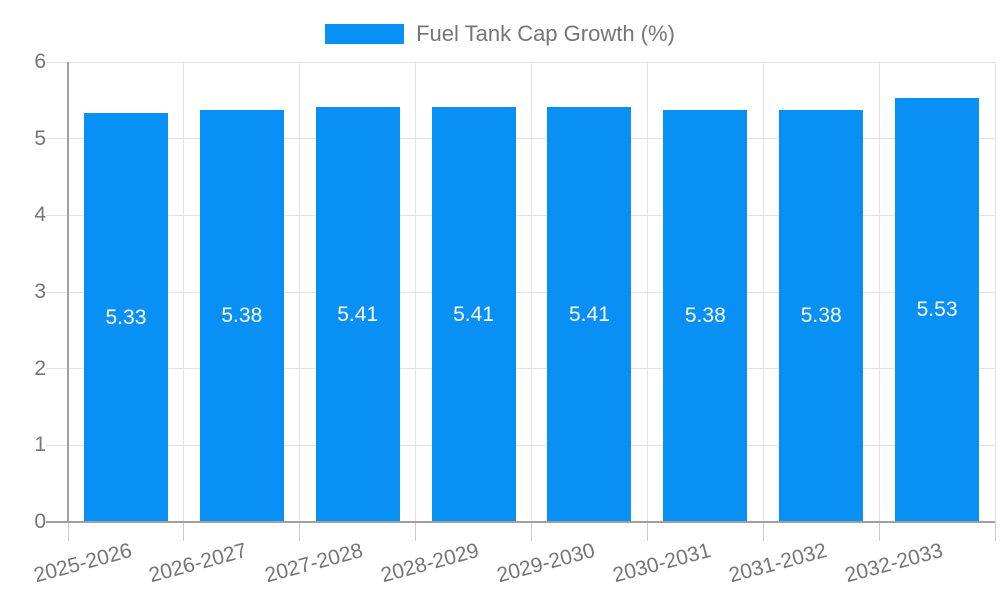  I want to click on x-axis-tick-label: 2029-2030, so click(546, 563).